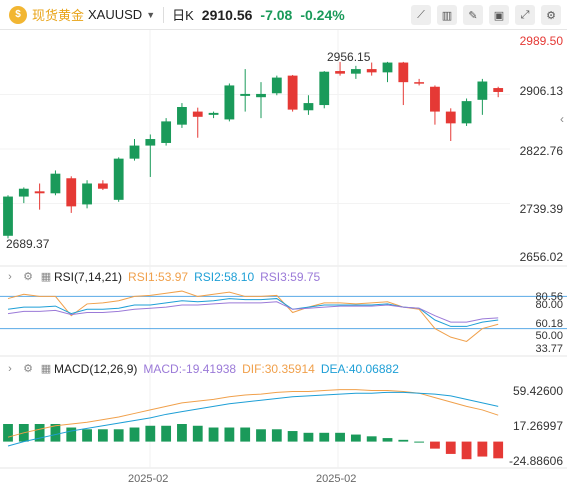  I want to click on period-selector: 日K, so click(183, 15).